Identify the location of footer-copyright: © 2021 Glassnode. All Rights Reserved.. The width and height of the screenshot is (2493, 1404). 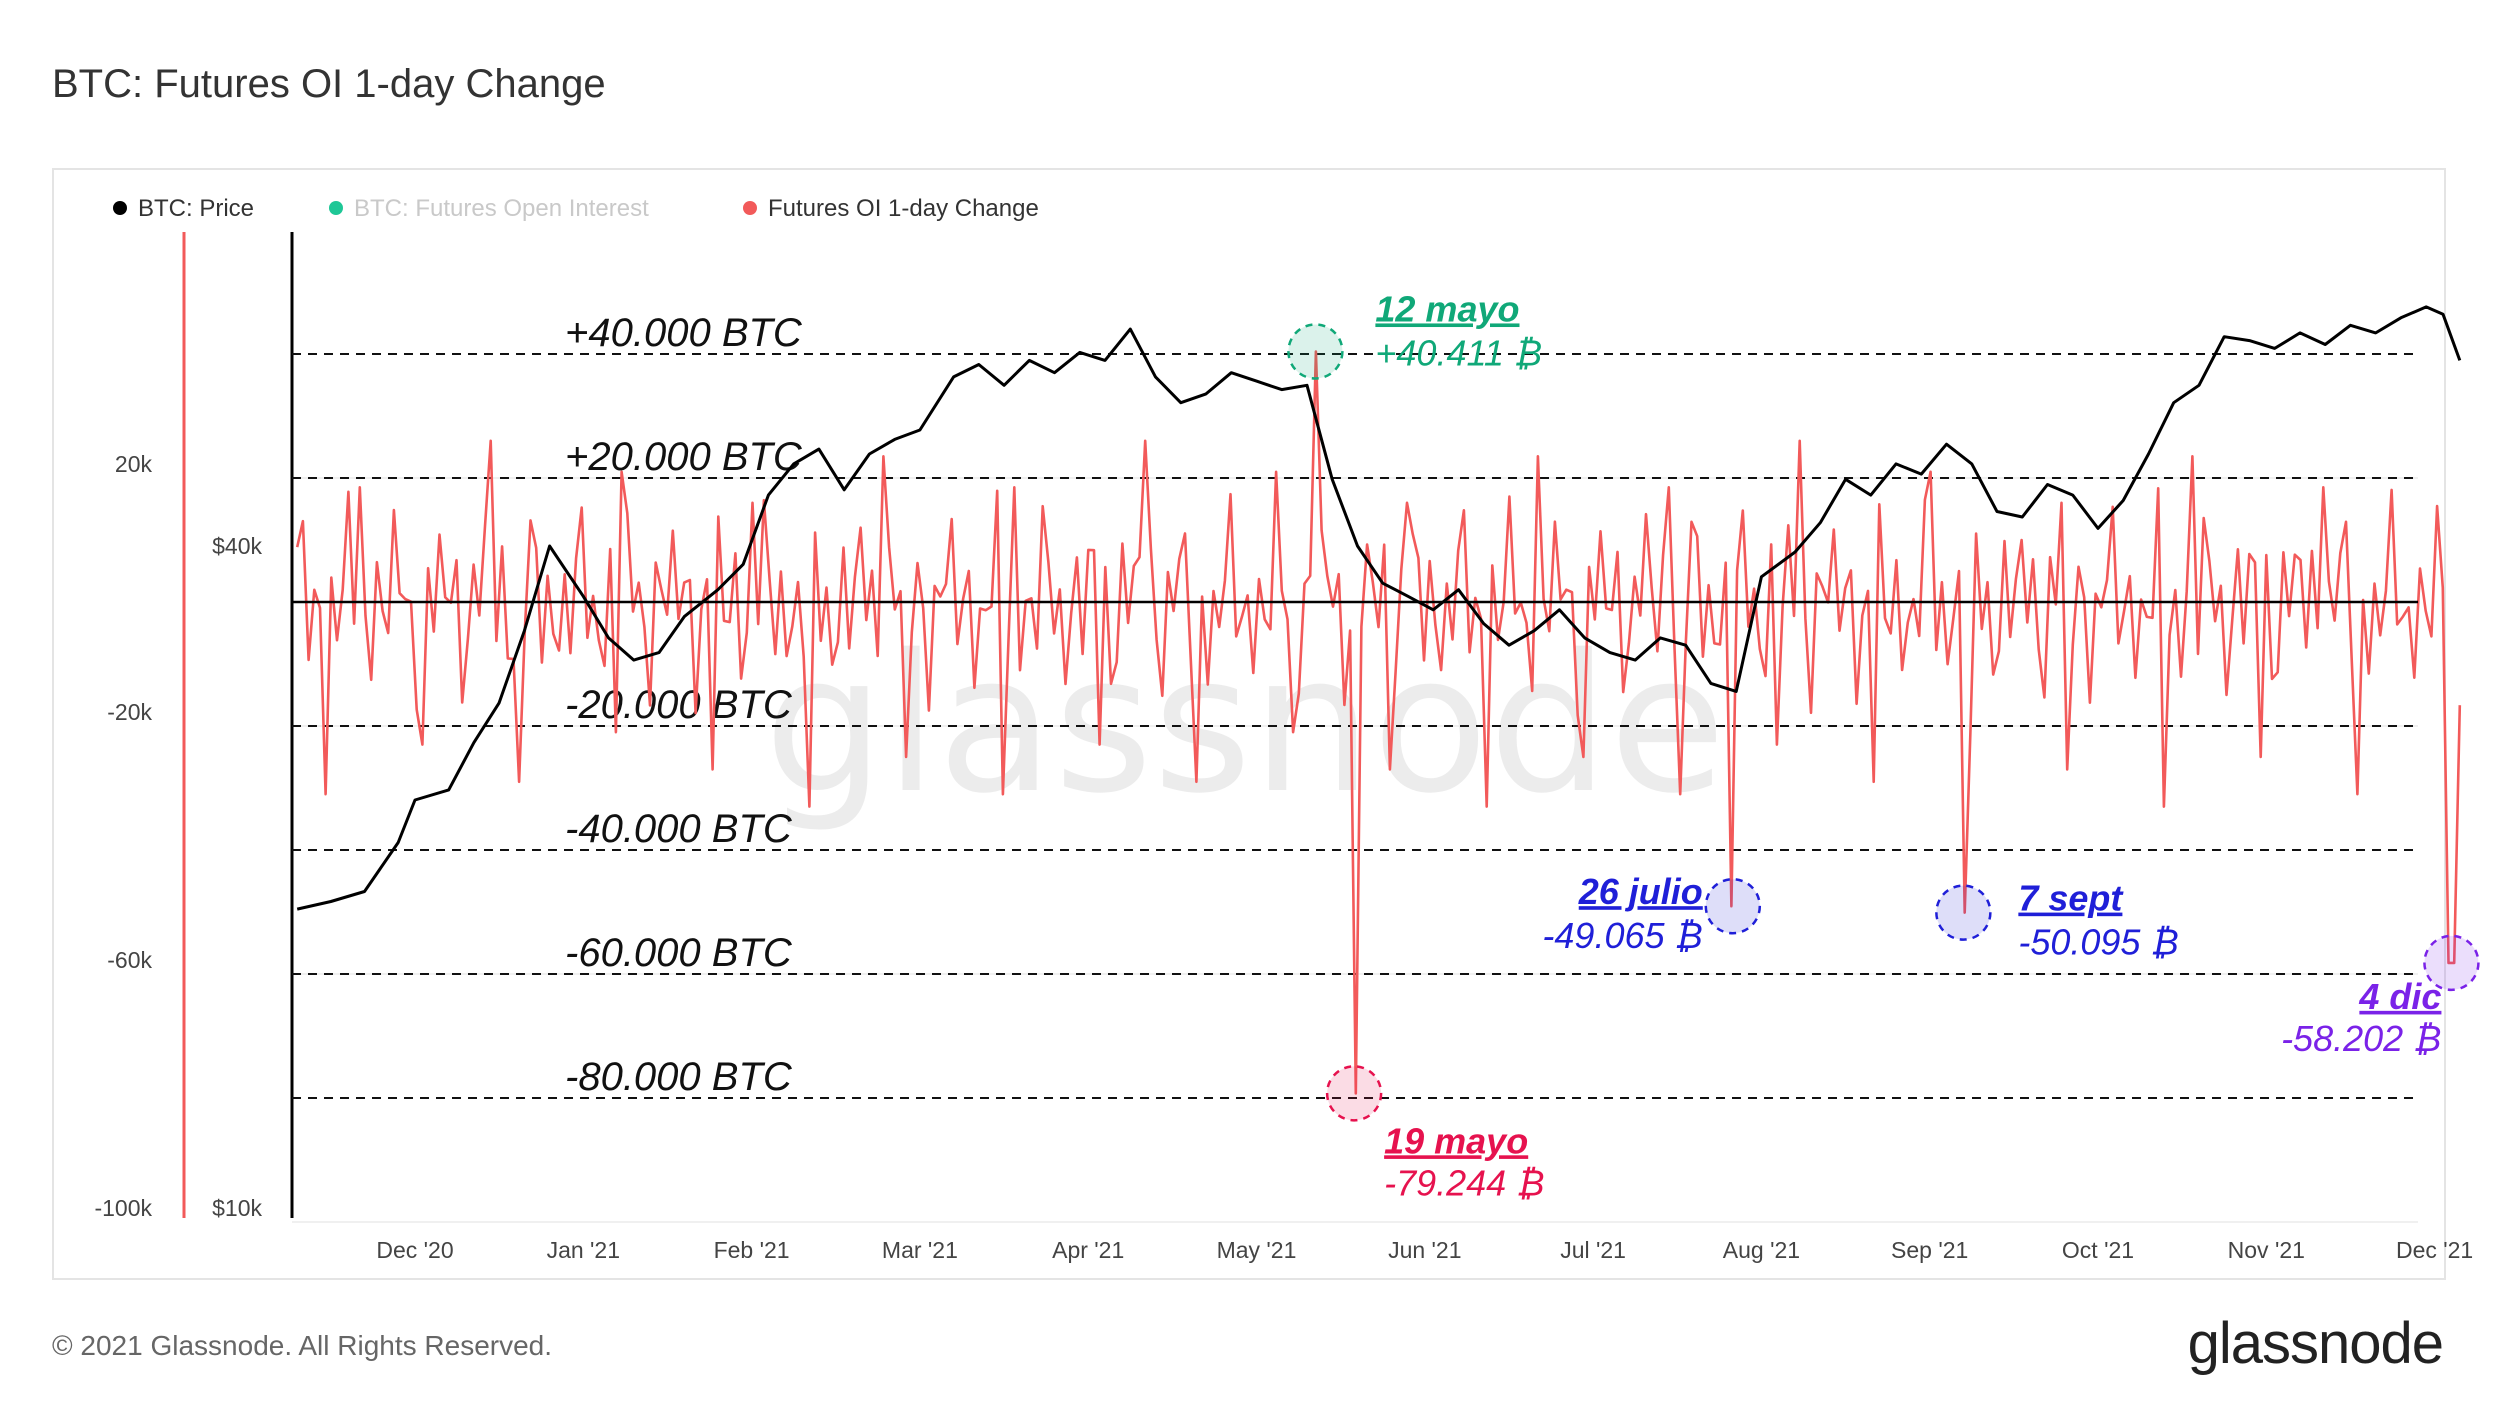
(302, 1345).